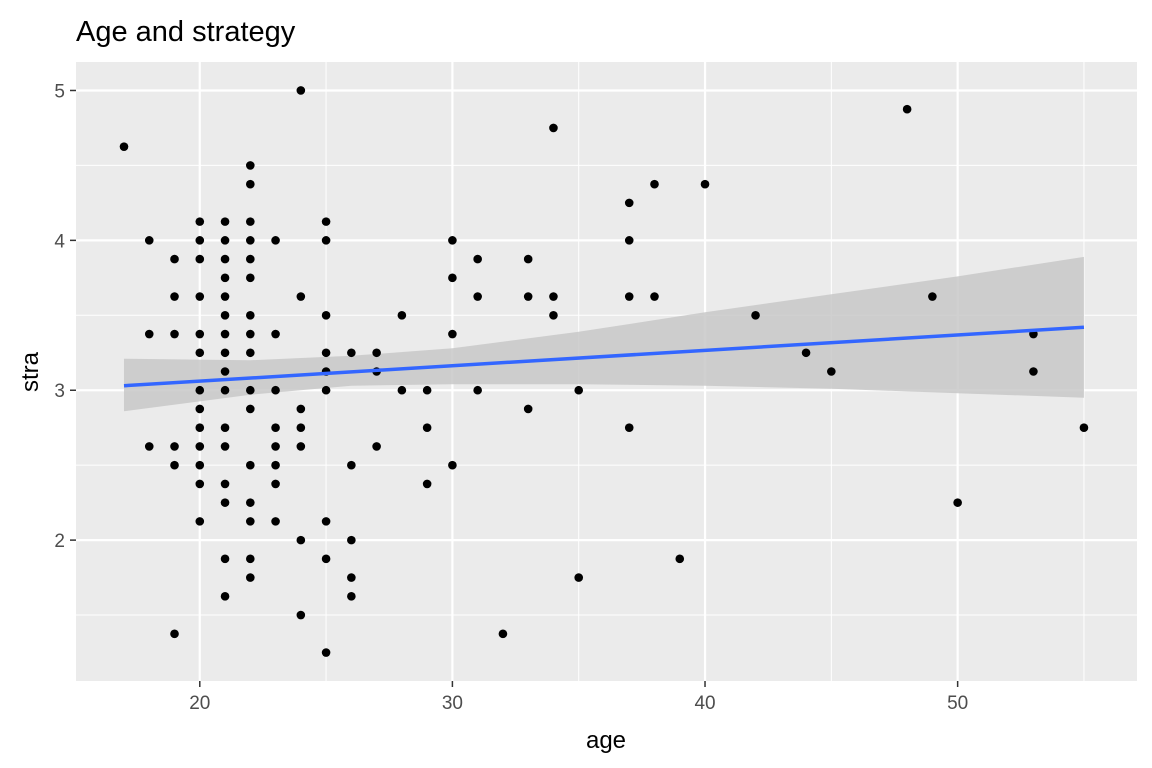 The height and width of the screenshot is (768, 1152). I want to click on chart-title: Age and strategy, so click(186, 32).